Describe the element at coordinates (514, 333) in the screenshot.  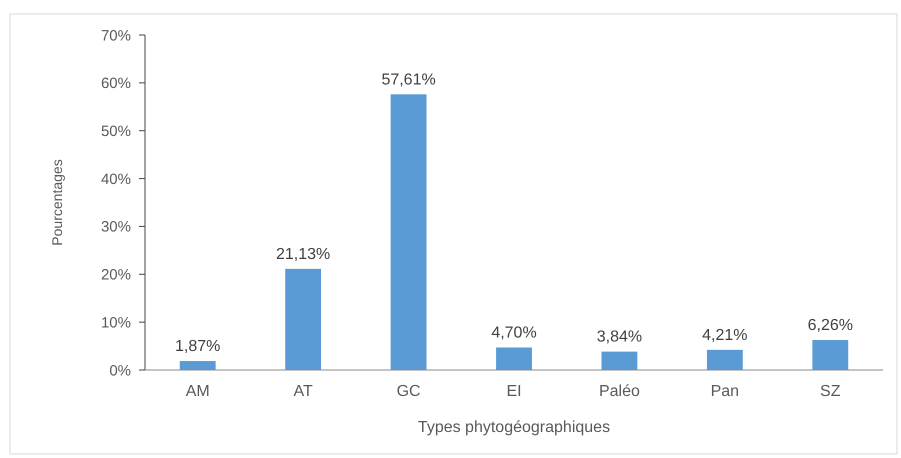
I see `data-label: 4,70%` at that location.